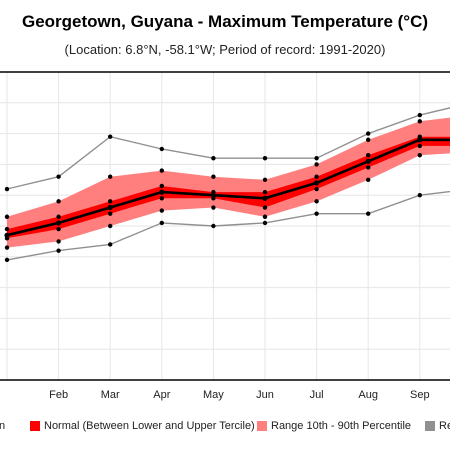 The image size is (450, 450). Describe the element at coordinates (262, 426) in the screenshot. I see `legend-swatch-range` at that location.